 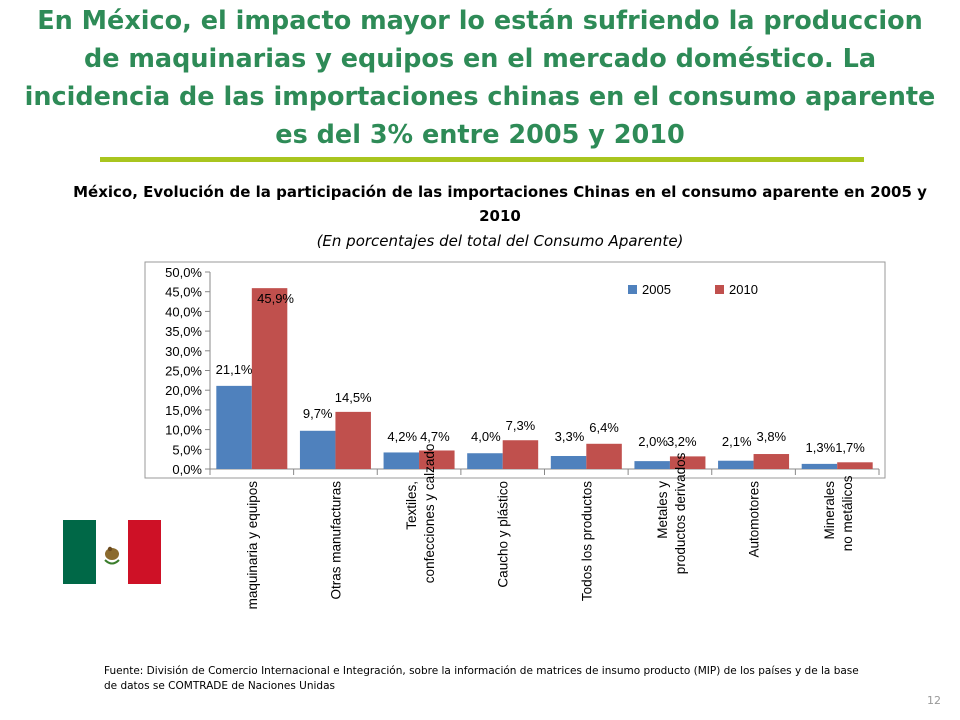 I want to click on x-tick-label: Metales y productos derivados, so click(x=671, y=513).